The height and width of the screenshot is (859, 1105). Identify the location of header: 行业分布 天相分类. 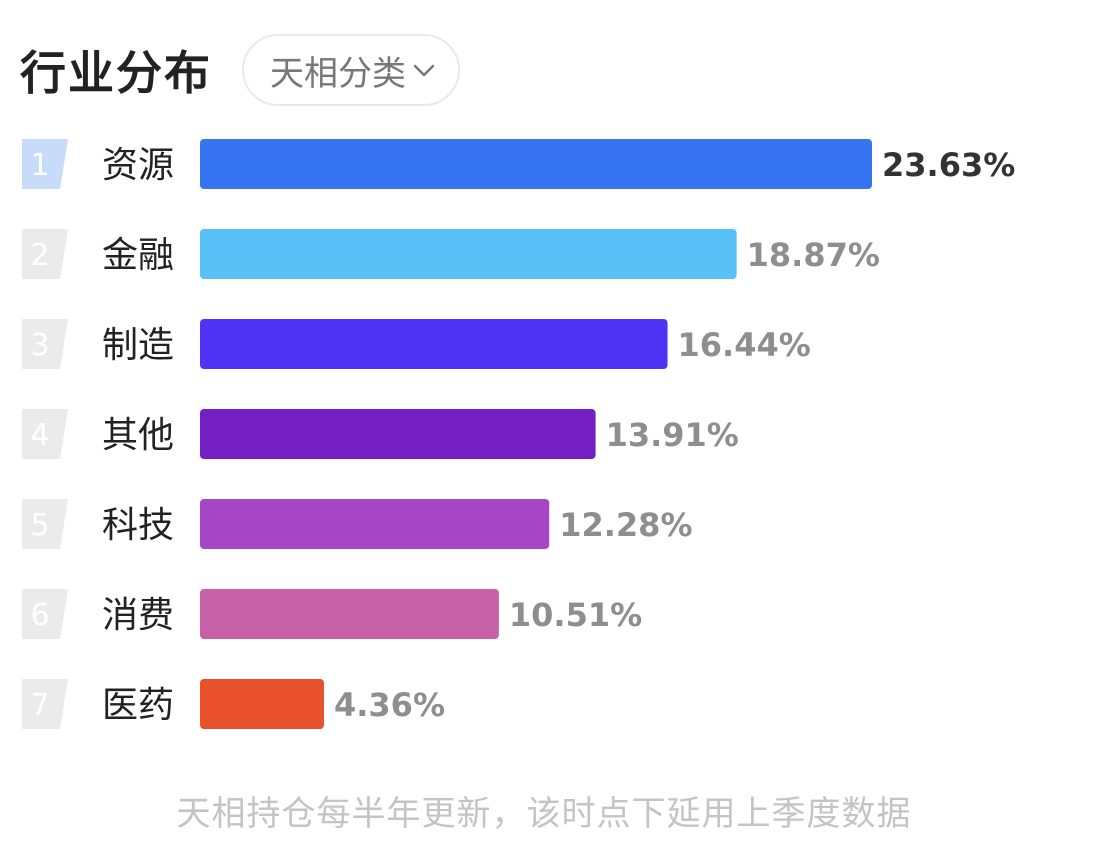
(240, 70).